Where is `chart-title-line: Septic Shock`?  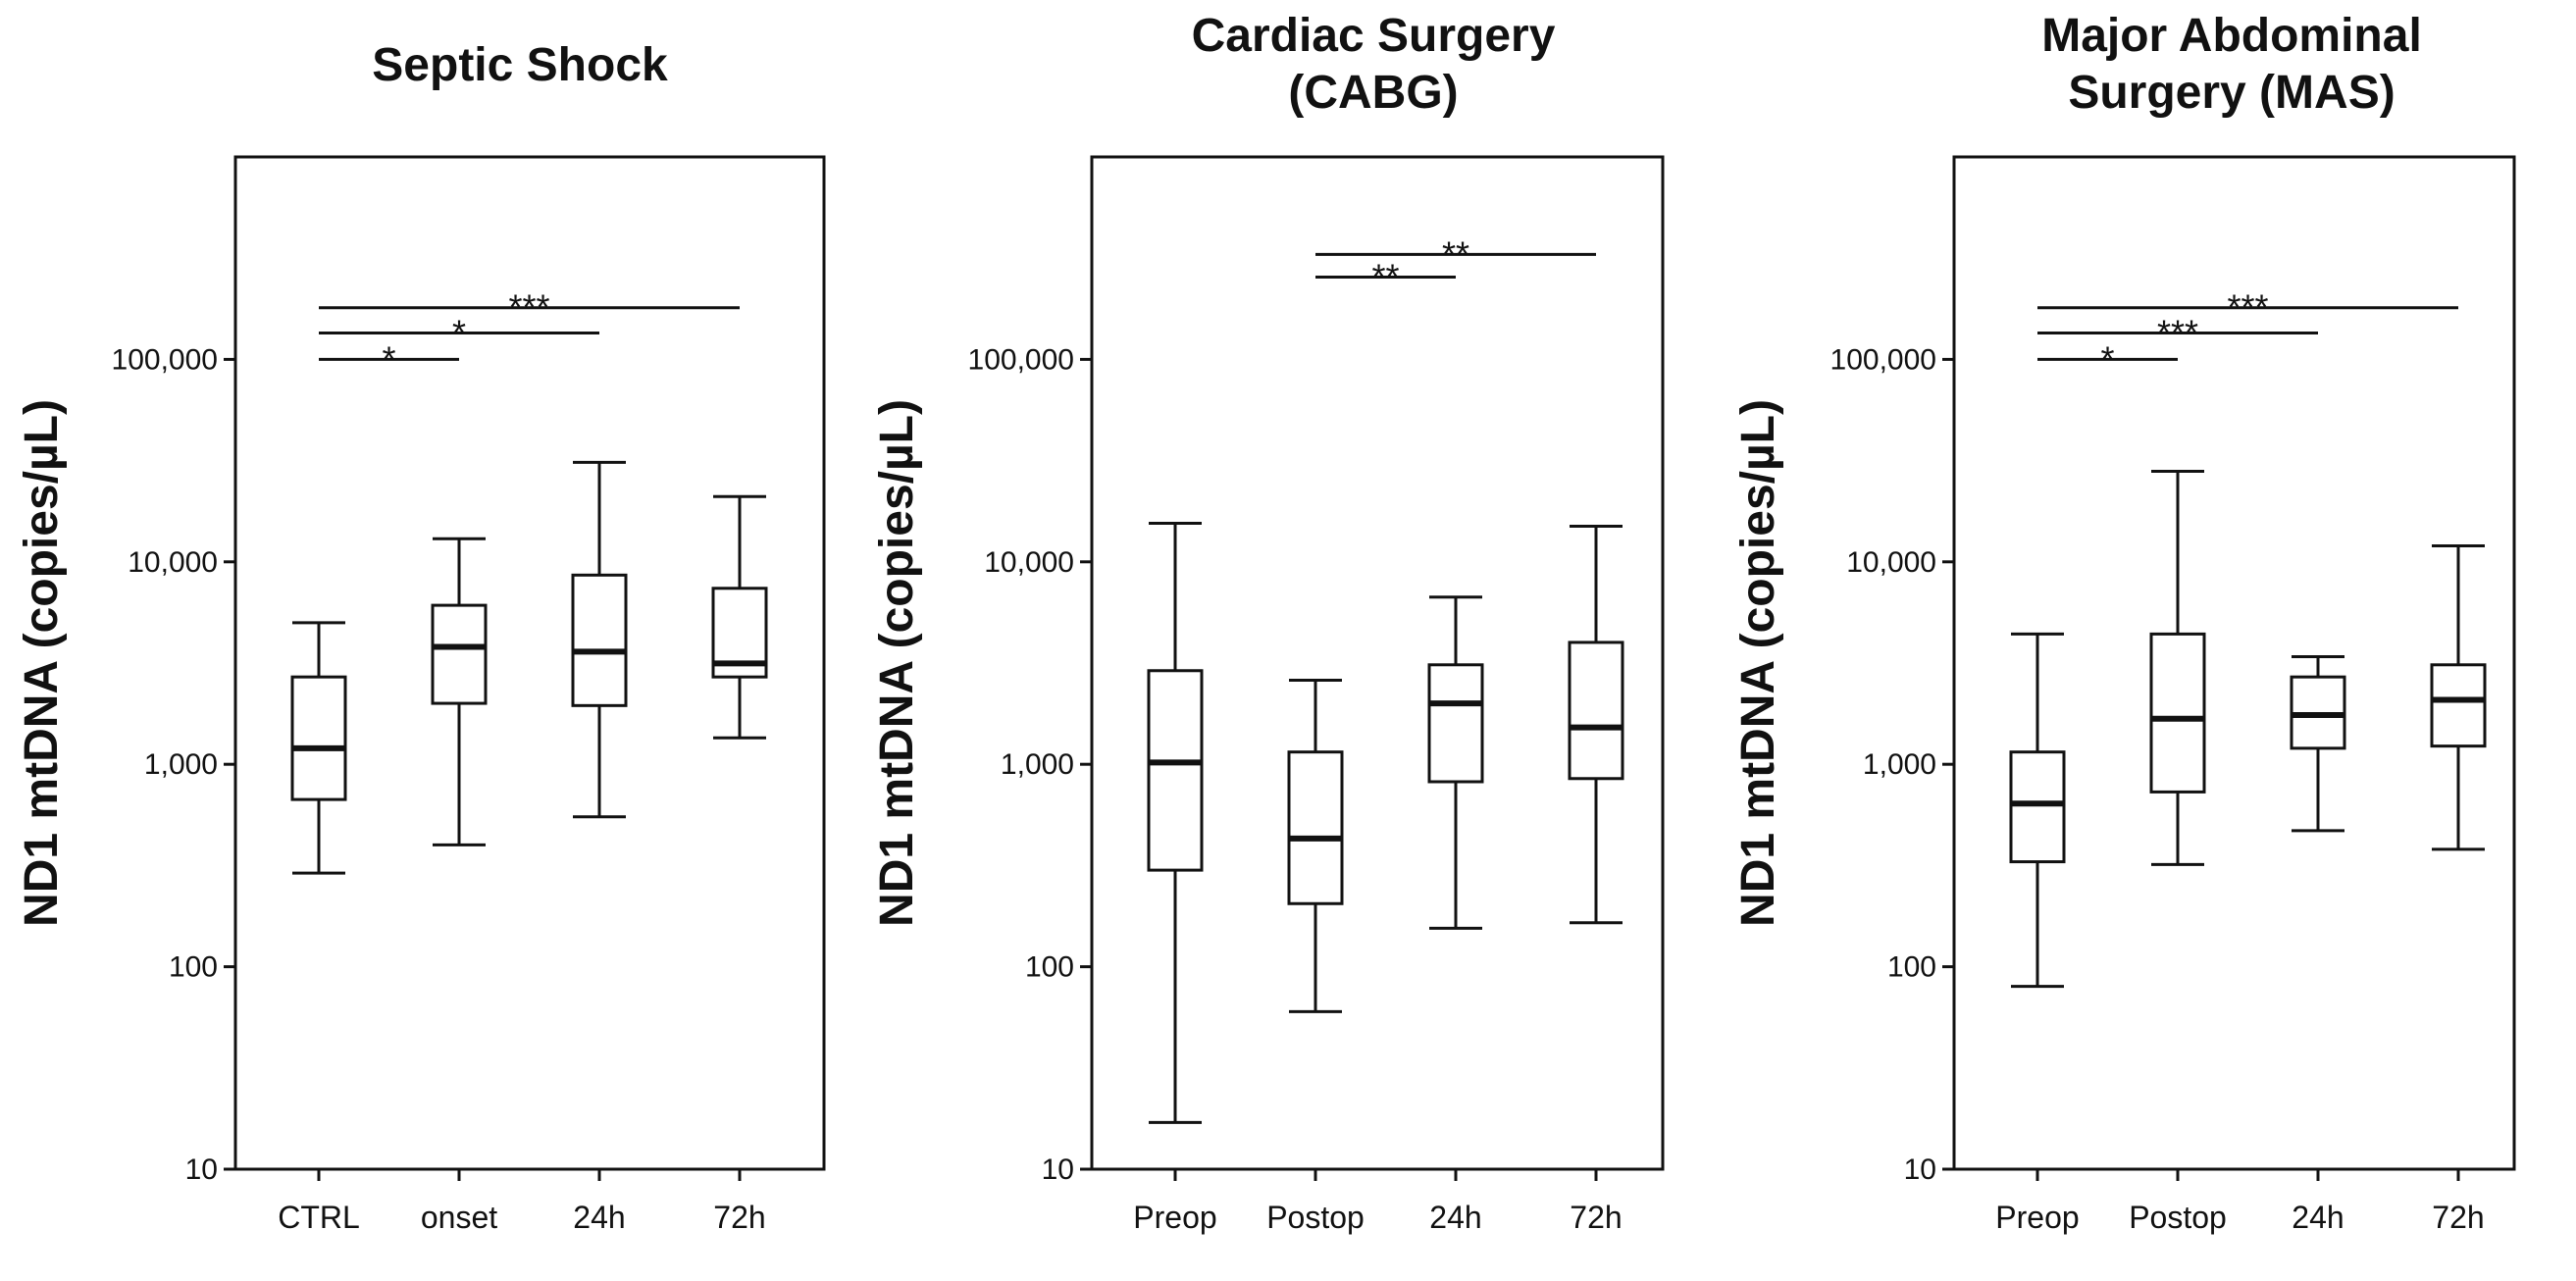 chart-title-line: Septic Shock is located at coordinates (520, 65).